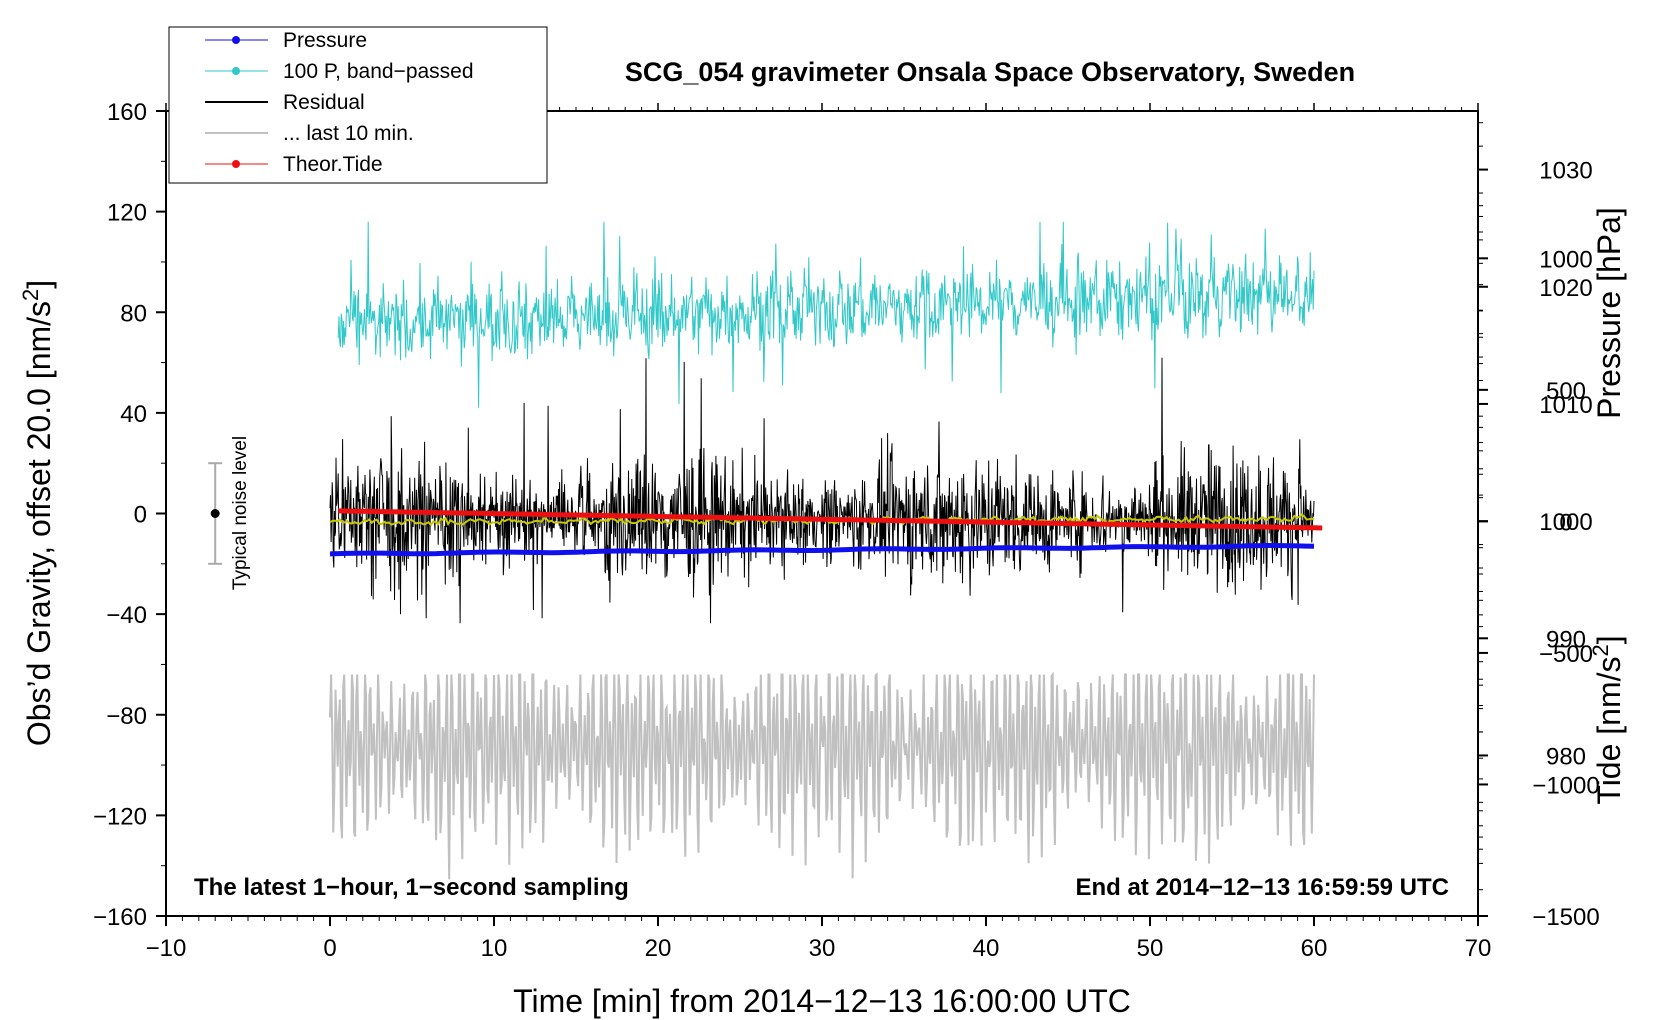  I want to click on series-last10, so click(822, 775).